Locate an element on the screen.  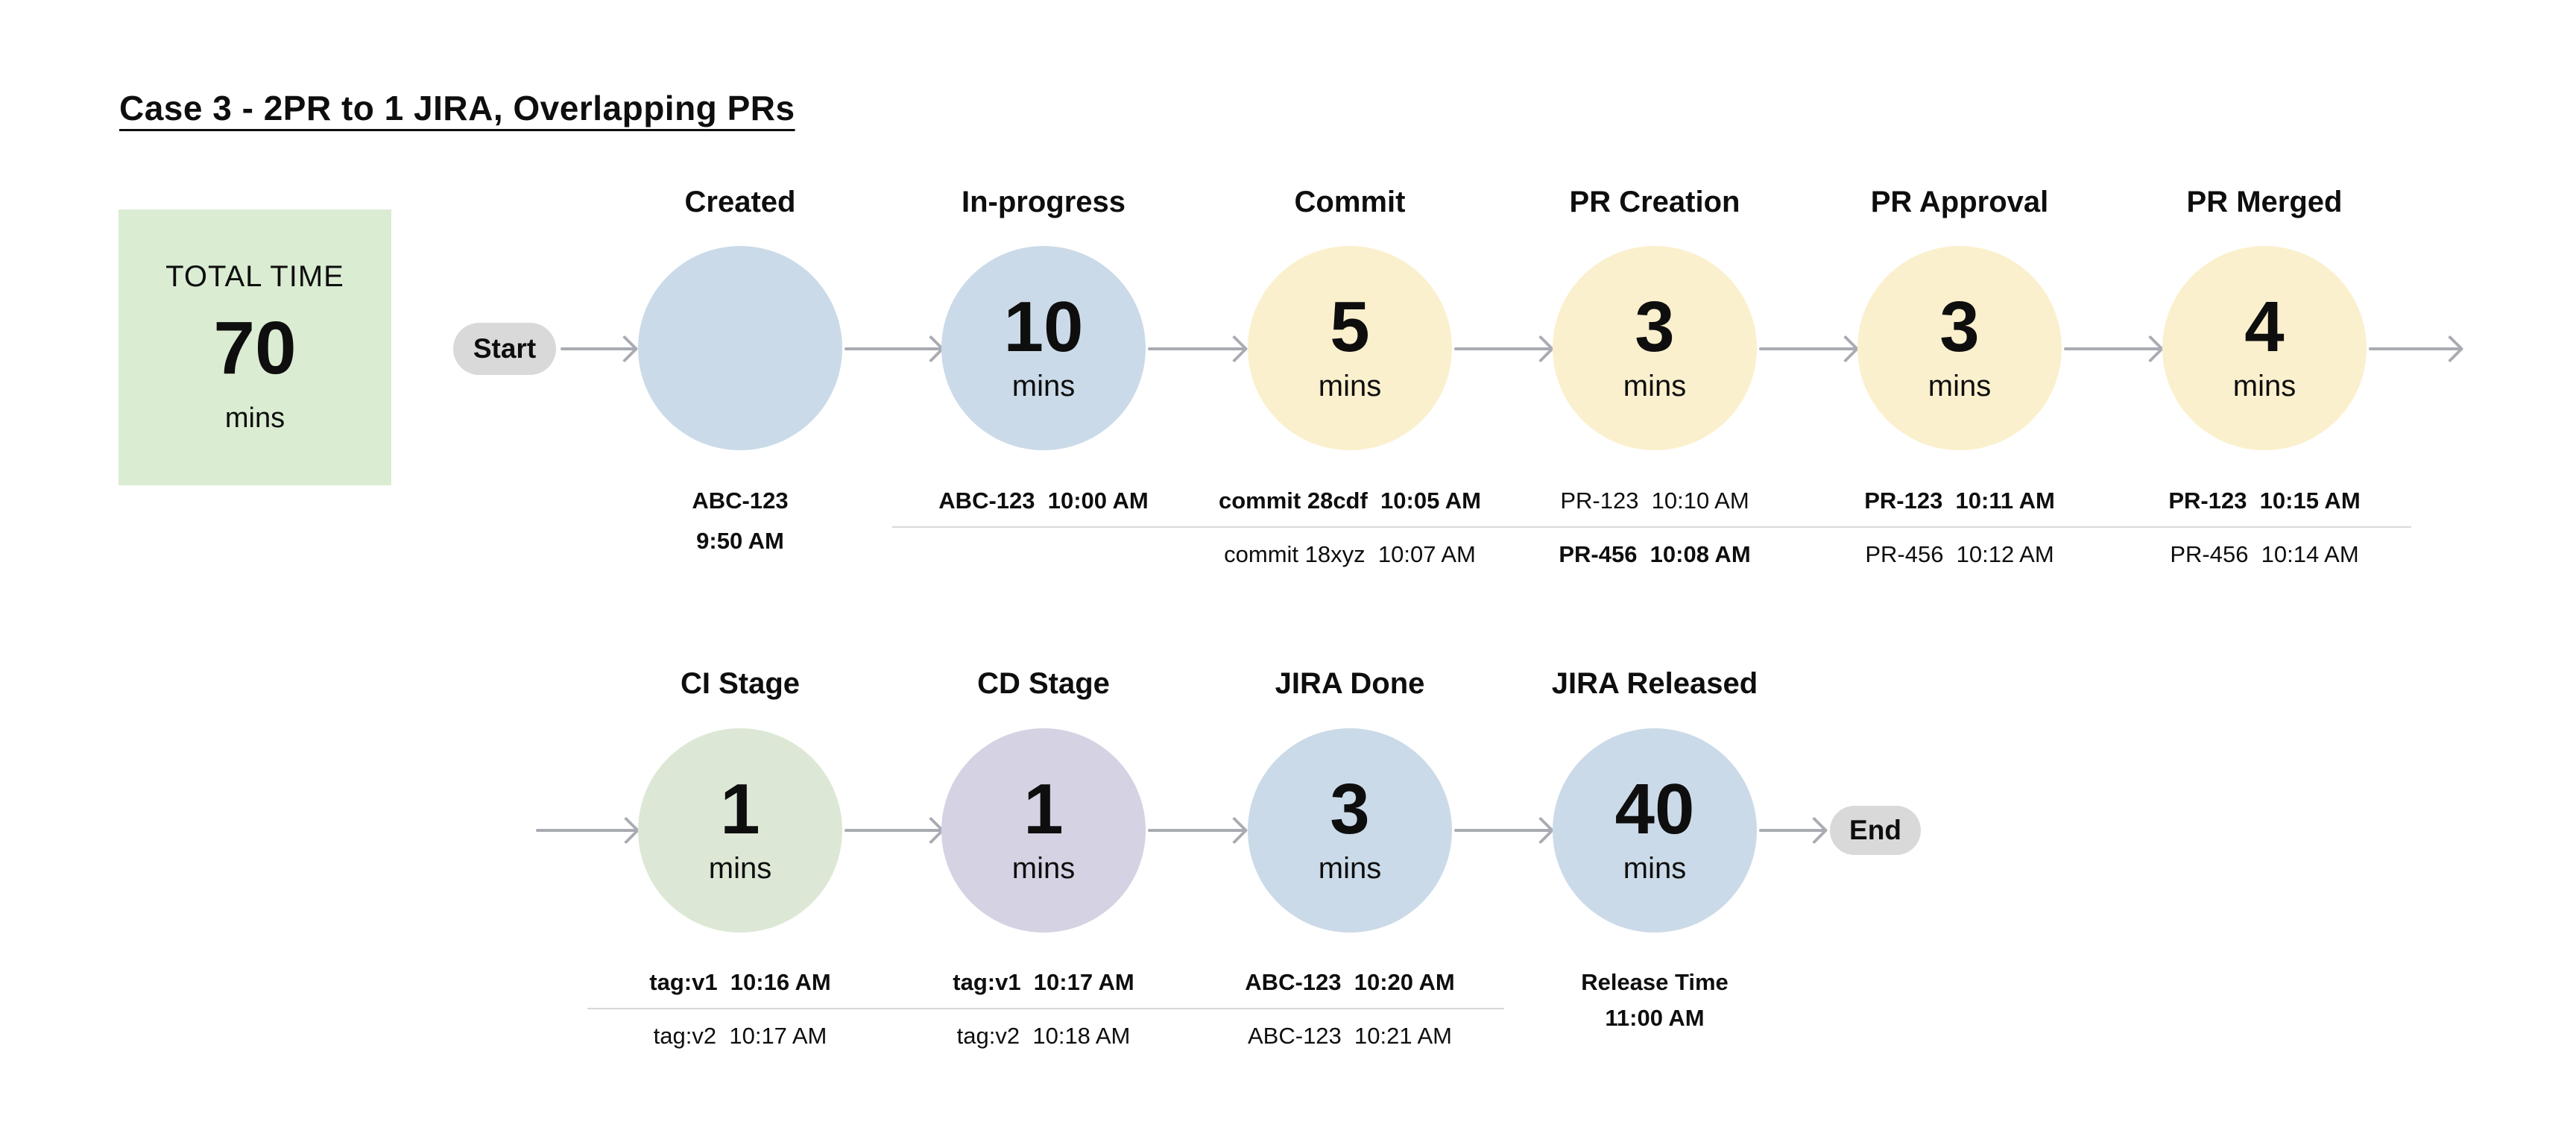
node-pr-creation-duration: 3 is located at coordinates (1655, 326).